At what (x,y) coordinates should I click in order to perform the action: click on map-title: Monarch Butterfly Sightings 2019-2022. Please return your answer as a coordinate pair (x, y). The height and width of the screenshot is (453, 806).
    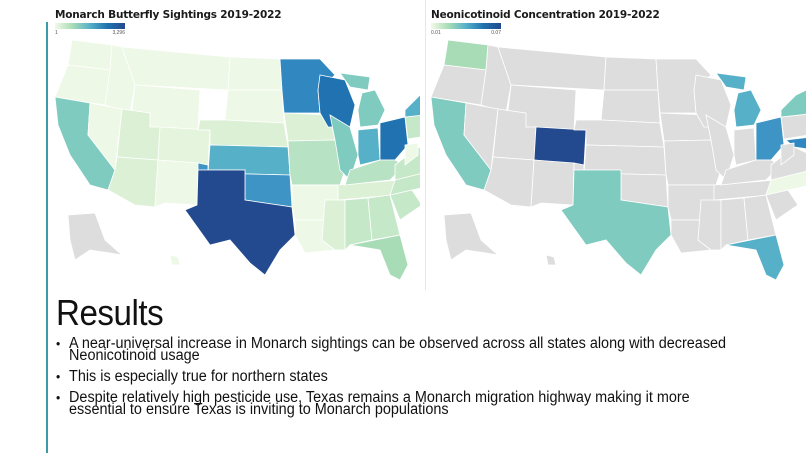
    Looking at the image, I should click on (168, 15).